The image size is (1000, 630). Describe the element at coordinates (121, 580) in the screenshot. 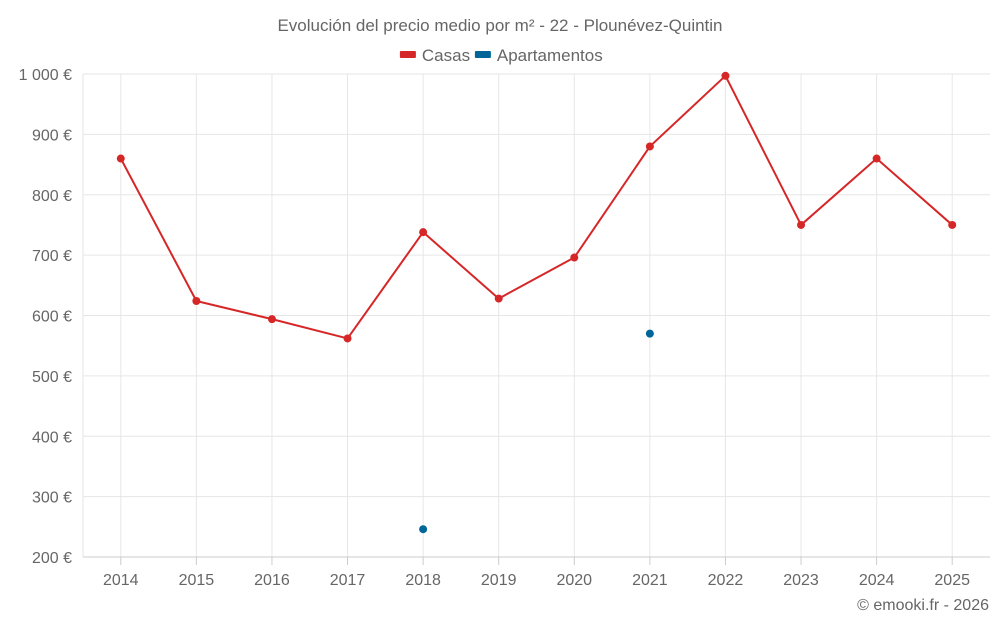

I see `x-tick-label: 2014` at that location.